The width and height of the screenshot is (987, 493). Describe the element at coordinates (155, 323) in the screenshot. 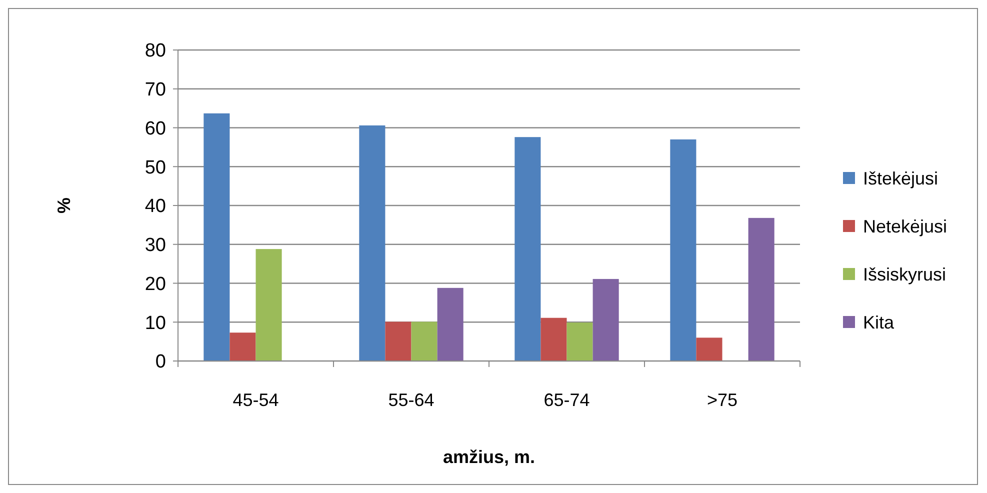

I see `y-tick-label: 10` at that location.